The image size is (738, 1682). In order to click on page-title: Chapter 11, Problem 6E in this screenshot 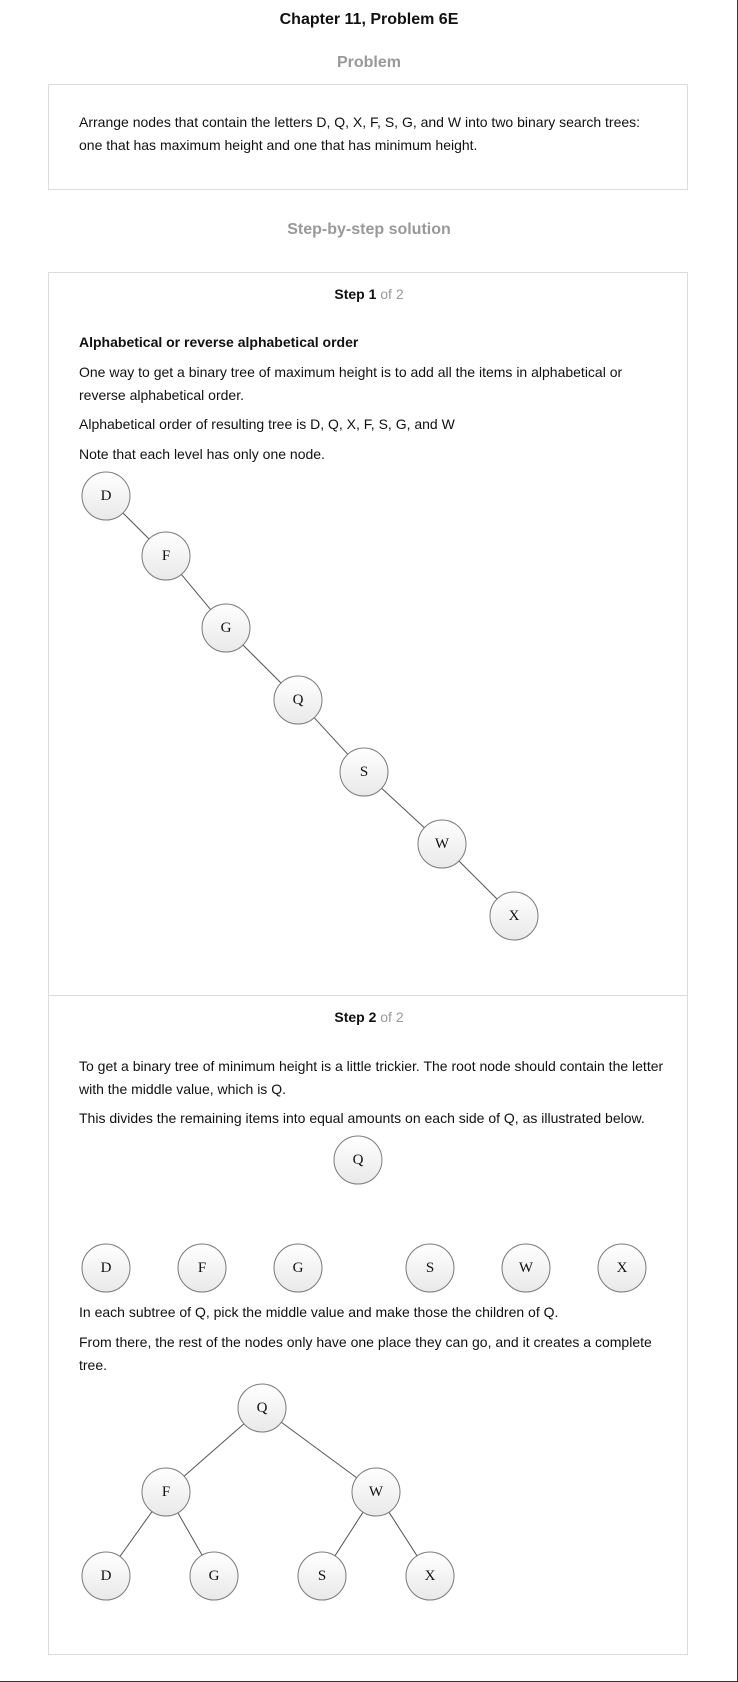, I will do `click(369, 19)`.